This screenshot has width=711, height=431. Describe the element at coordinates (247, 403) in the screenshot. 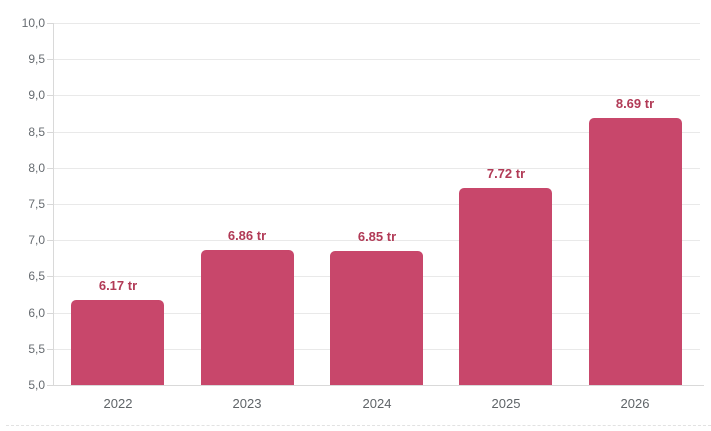

I see `x-axis-label: 2023` at that location.